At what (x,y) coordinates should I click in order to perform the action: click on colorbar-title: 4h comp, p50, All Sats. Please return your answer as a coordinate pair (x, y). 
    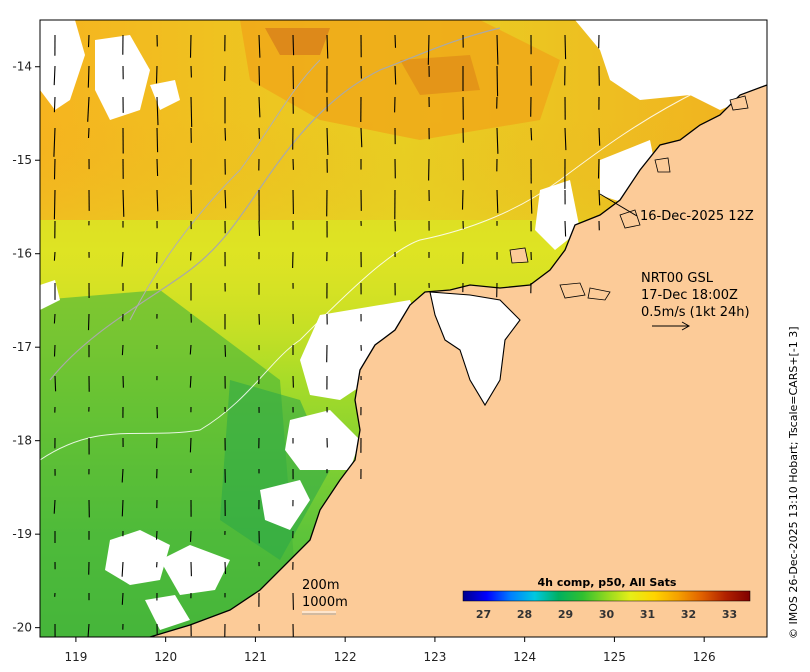
    Looking at the image, I should click on (607, 582).